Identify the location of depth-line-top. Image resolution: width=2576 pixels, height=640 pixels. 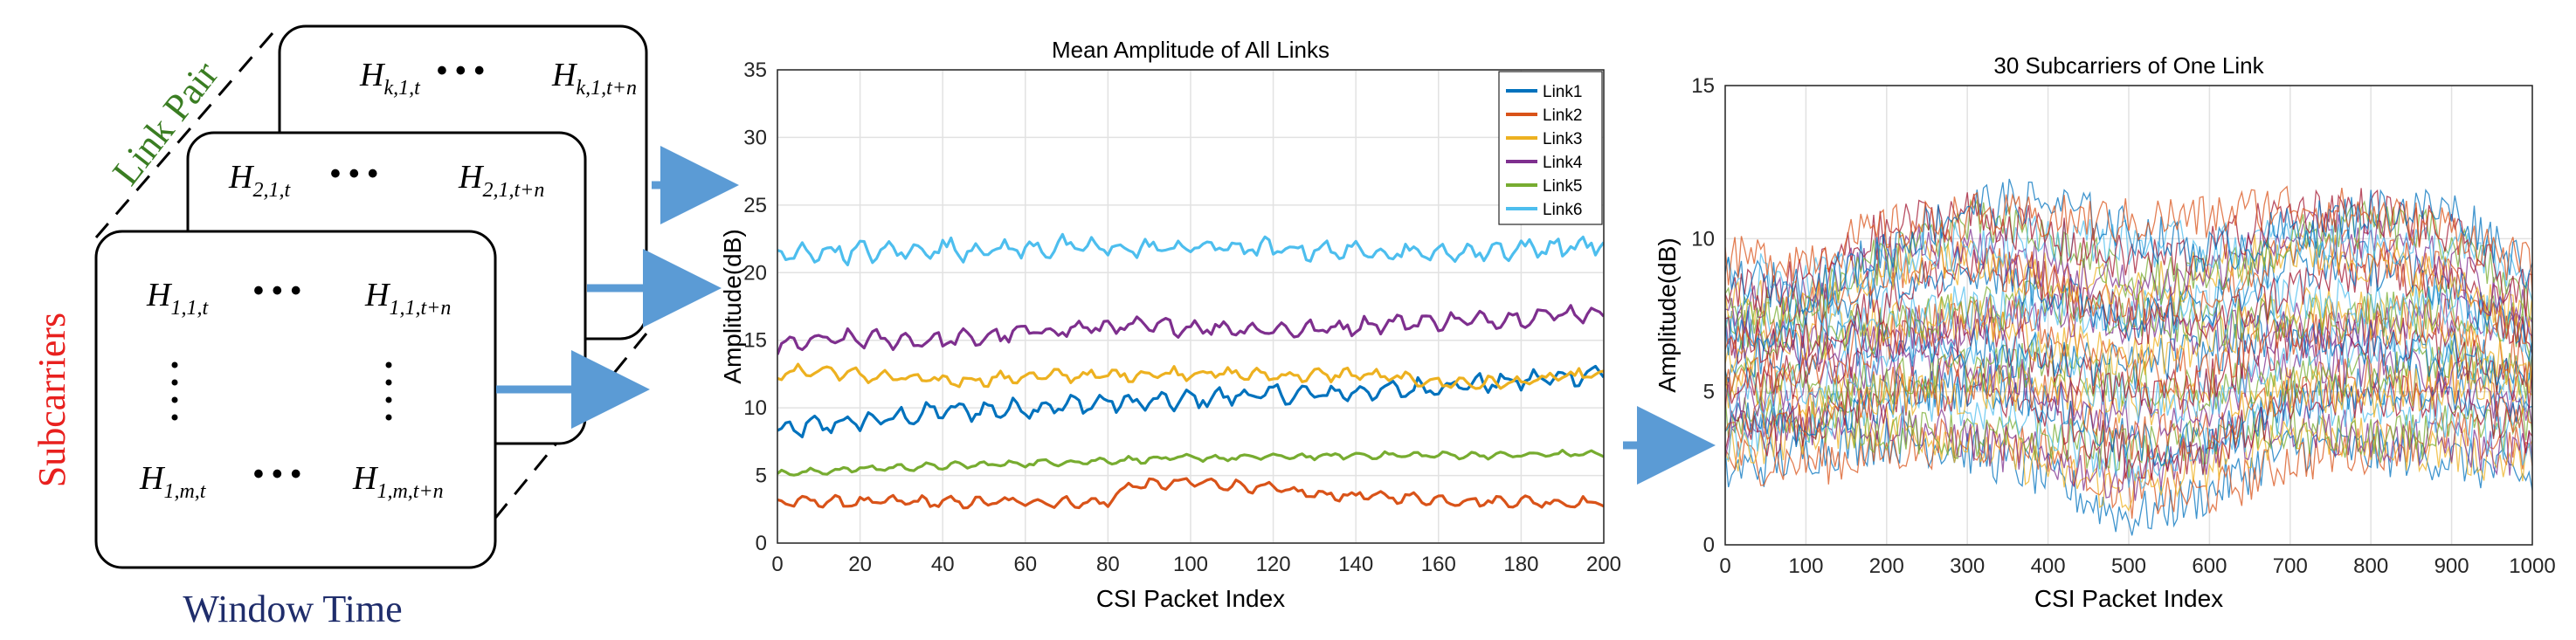
(184, 135).